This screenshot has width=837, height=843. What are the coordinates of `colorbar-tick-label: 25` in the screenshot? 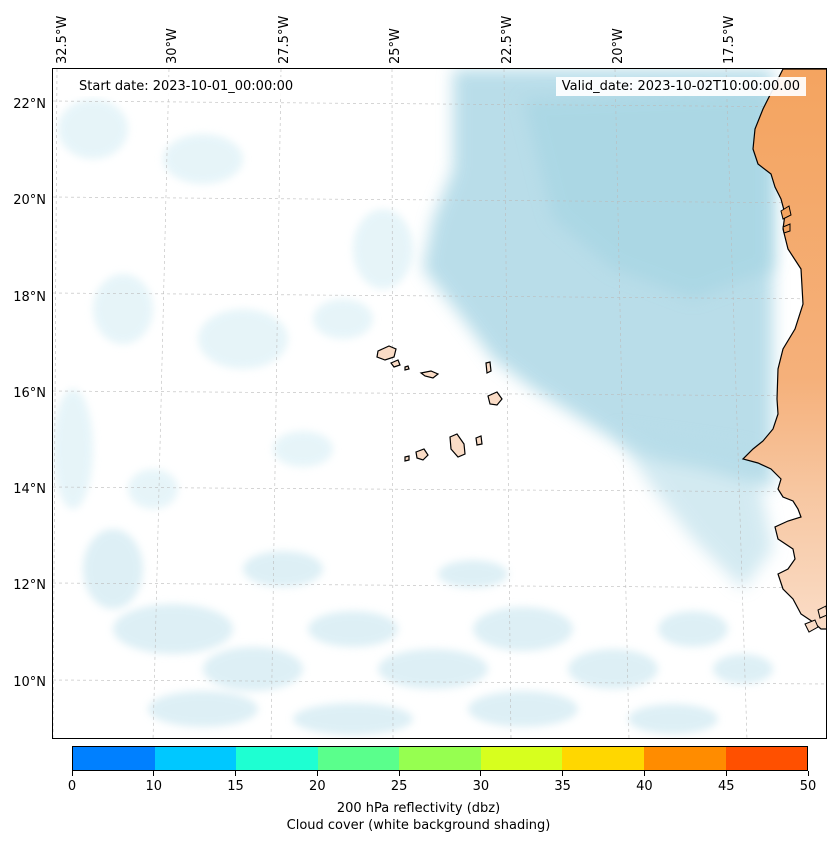 It's located at (399, 786).